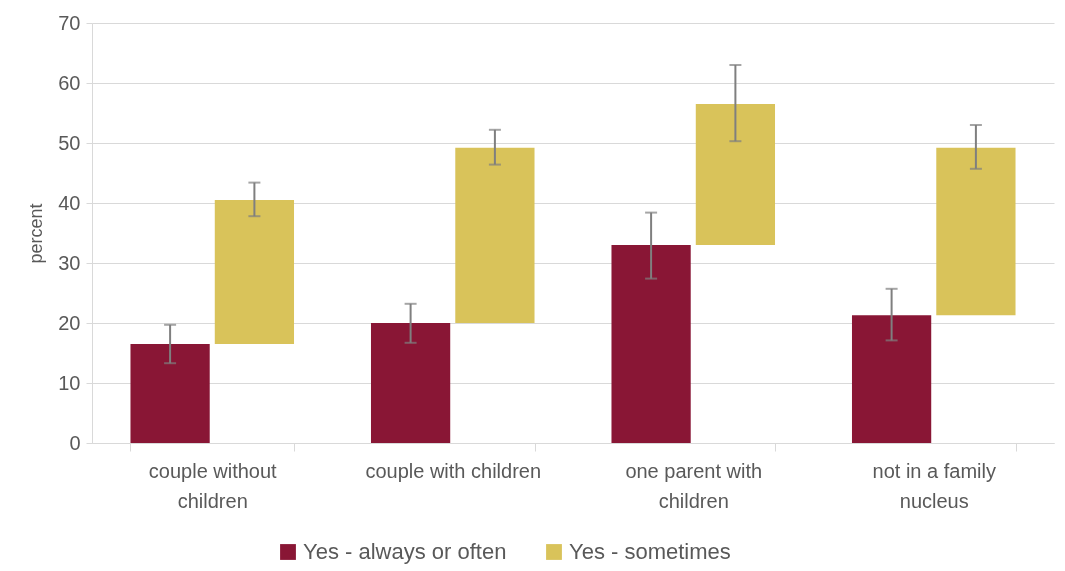  Describe the element at coordinates (650, 551) in the screenshot. I see `legend-label: Yes - sometimes` at that location.